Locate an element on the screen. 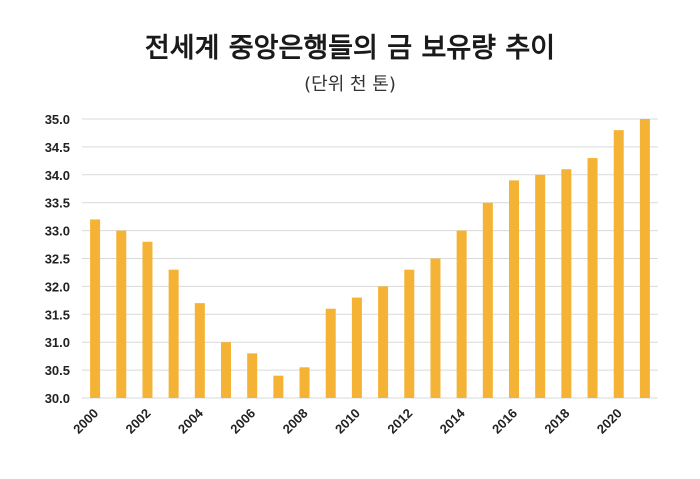 This screenshot has width=700, height=479. y-tick-label: 35.0 is located at coordinates (57, 119).